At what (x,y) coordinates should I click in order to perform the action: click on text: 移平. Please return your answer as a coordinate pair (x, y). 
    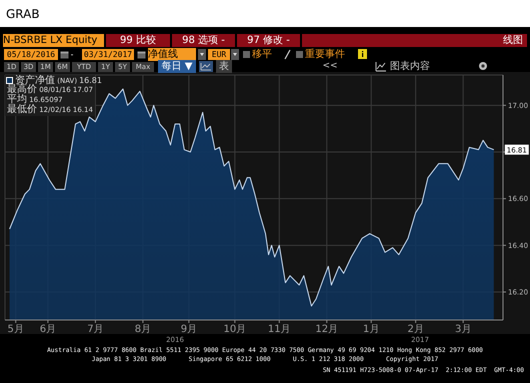
    Looking at the image, I should click on (262, 54).